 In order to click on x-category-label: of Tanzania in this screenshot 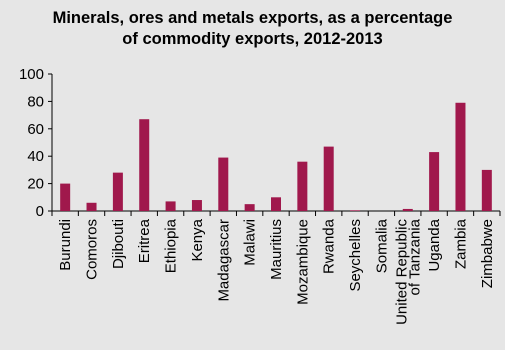, I will do `click(414, 256)`.